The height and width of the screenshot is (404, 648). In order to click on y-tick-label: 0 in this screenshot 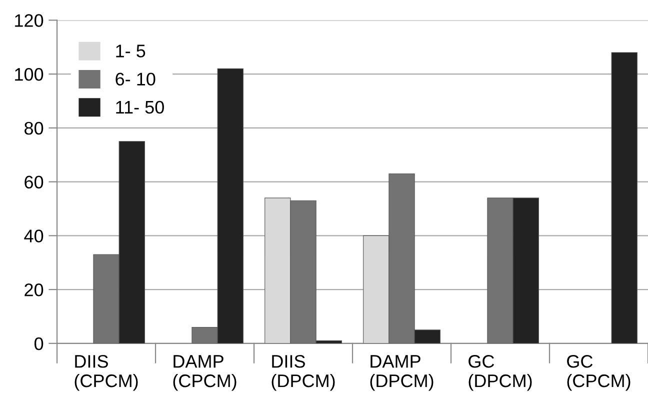, I will do `click(39, 343)`.